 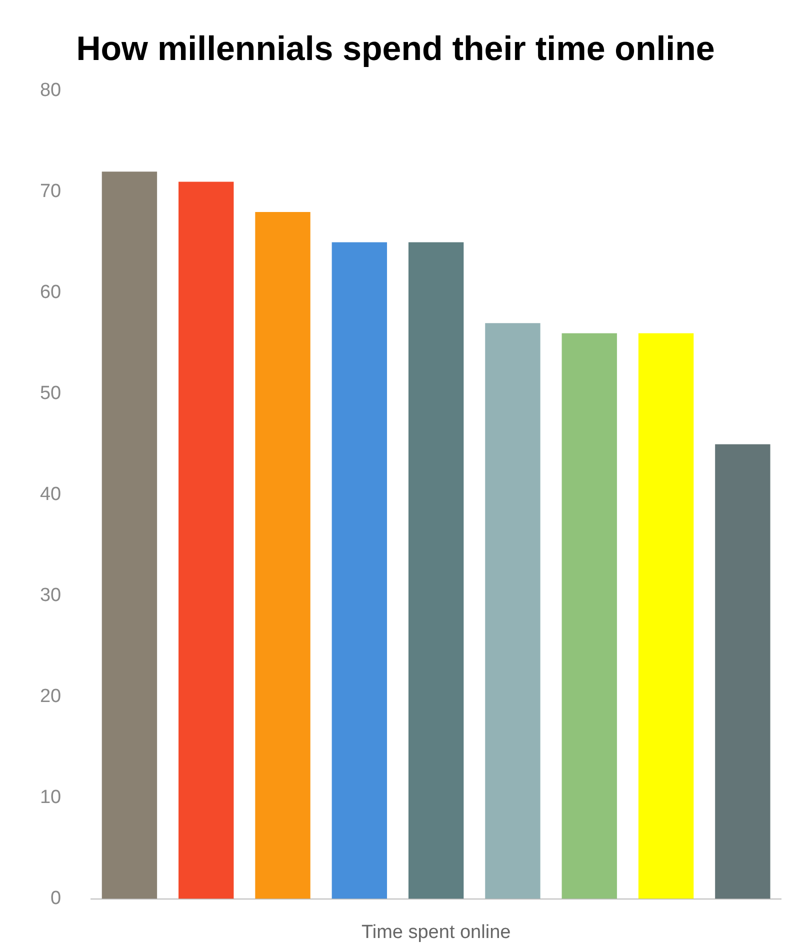 What do you see at coordinates (51, 293) in the screenshot?
I see `y-tick-label: 60` at bounding box center [51, 293].